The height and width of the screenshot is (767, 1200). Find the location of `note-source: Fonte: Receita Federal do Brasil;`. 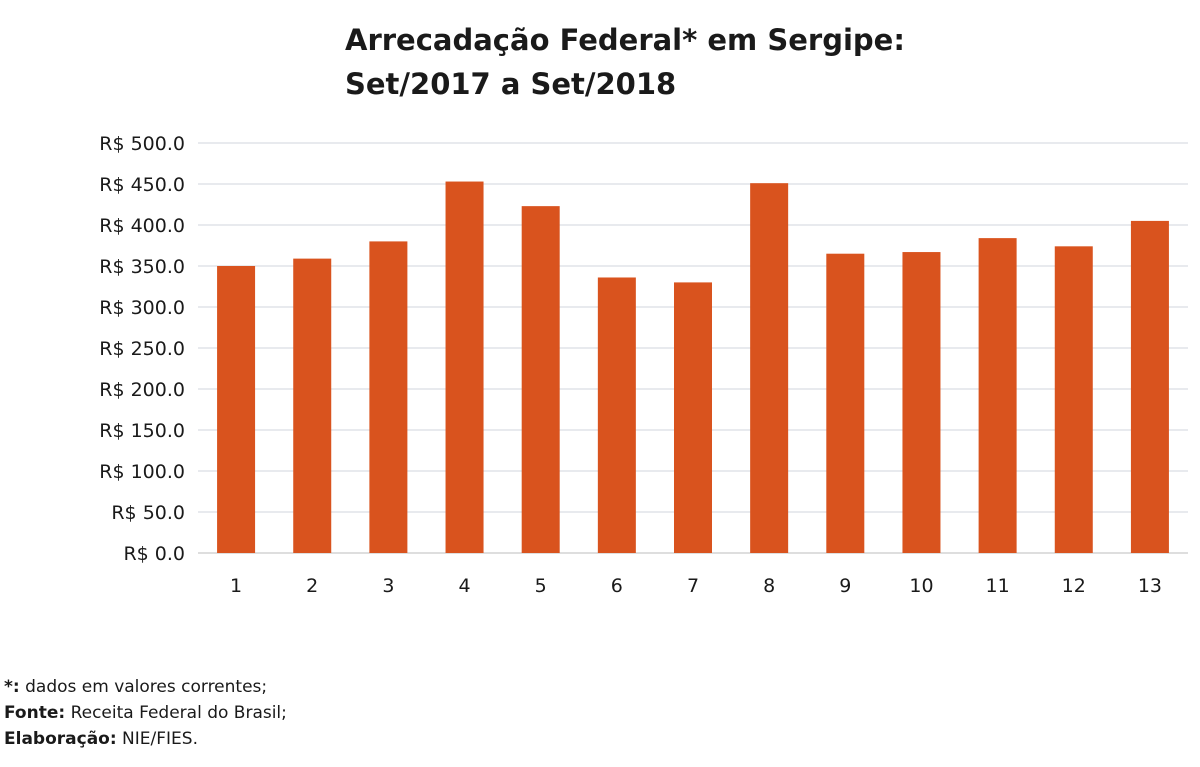

note-source: Fonte: Receita Federal do Brasil; is located at coordinates (145, 713).